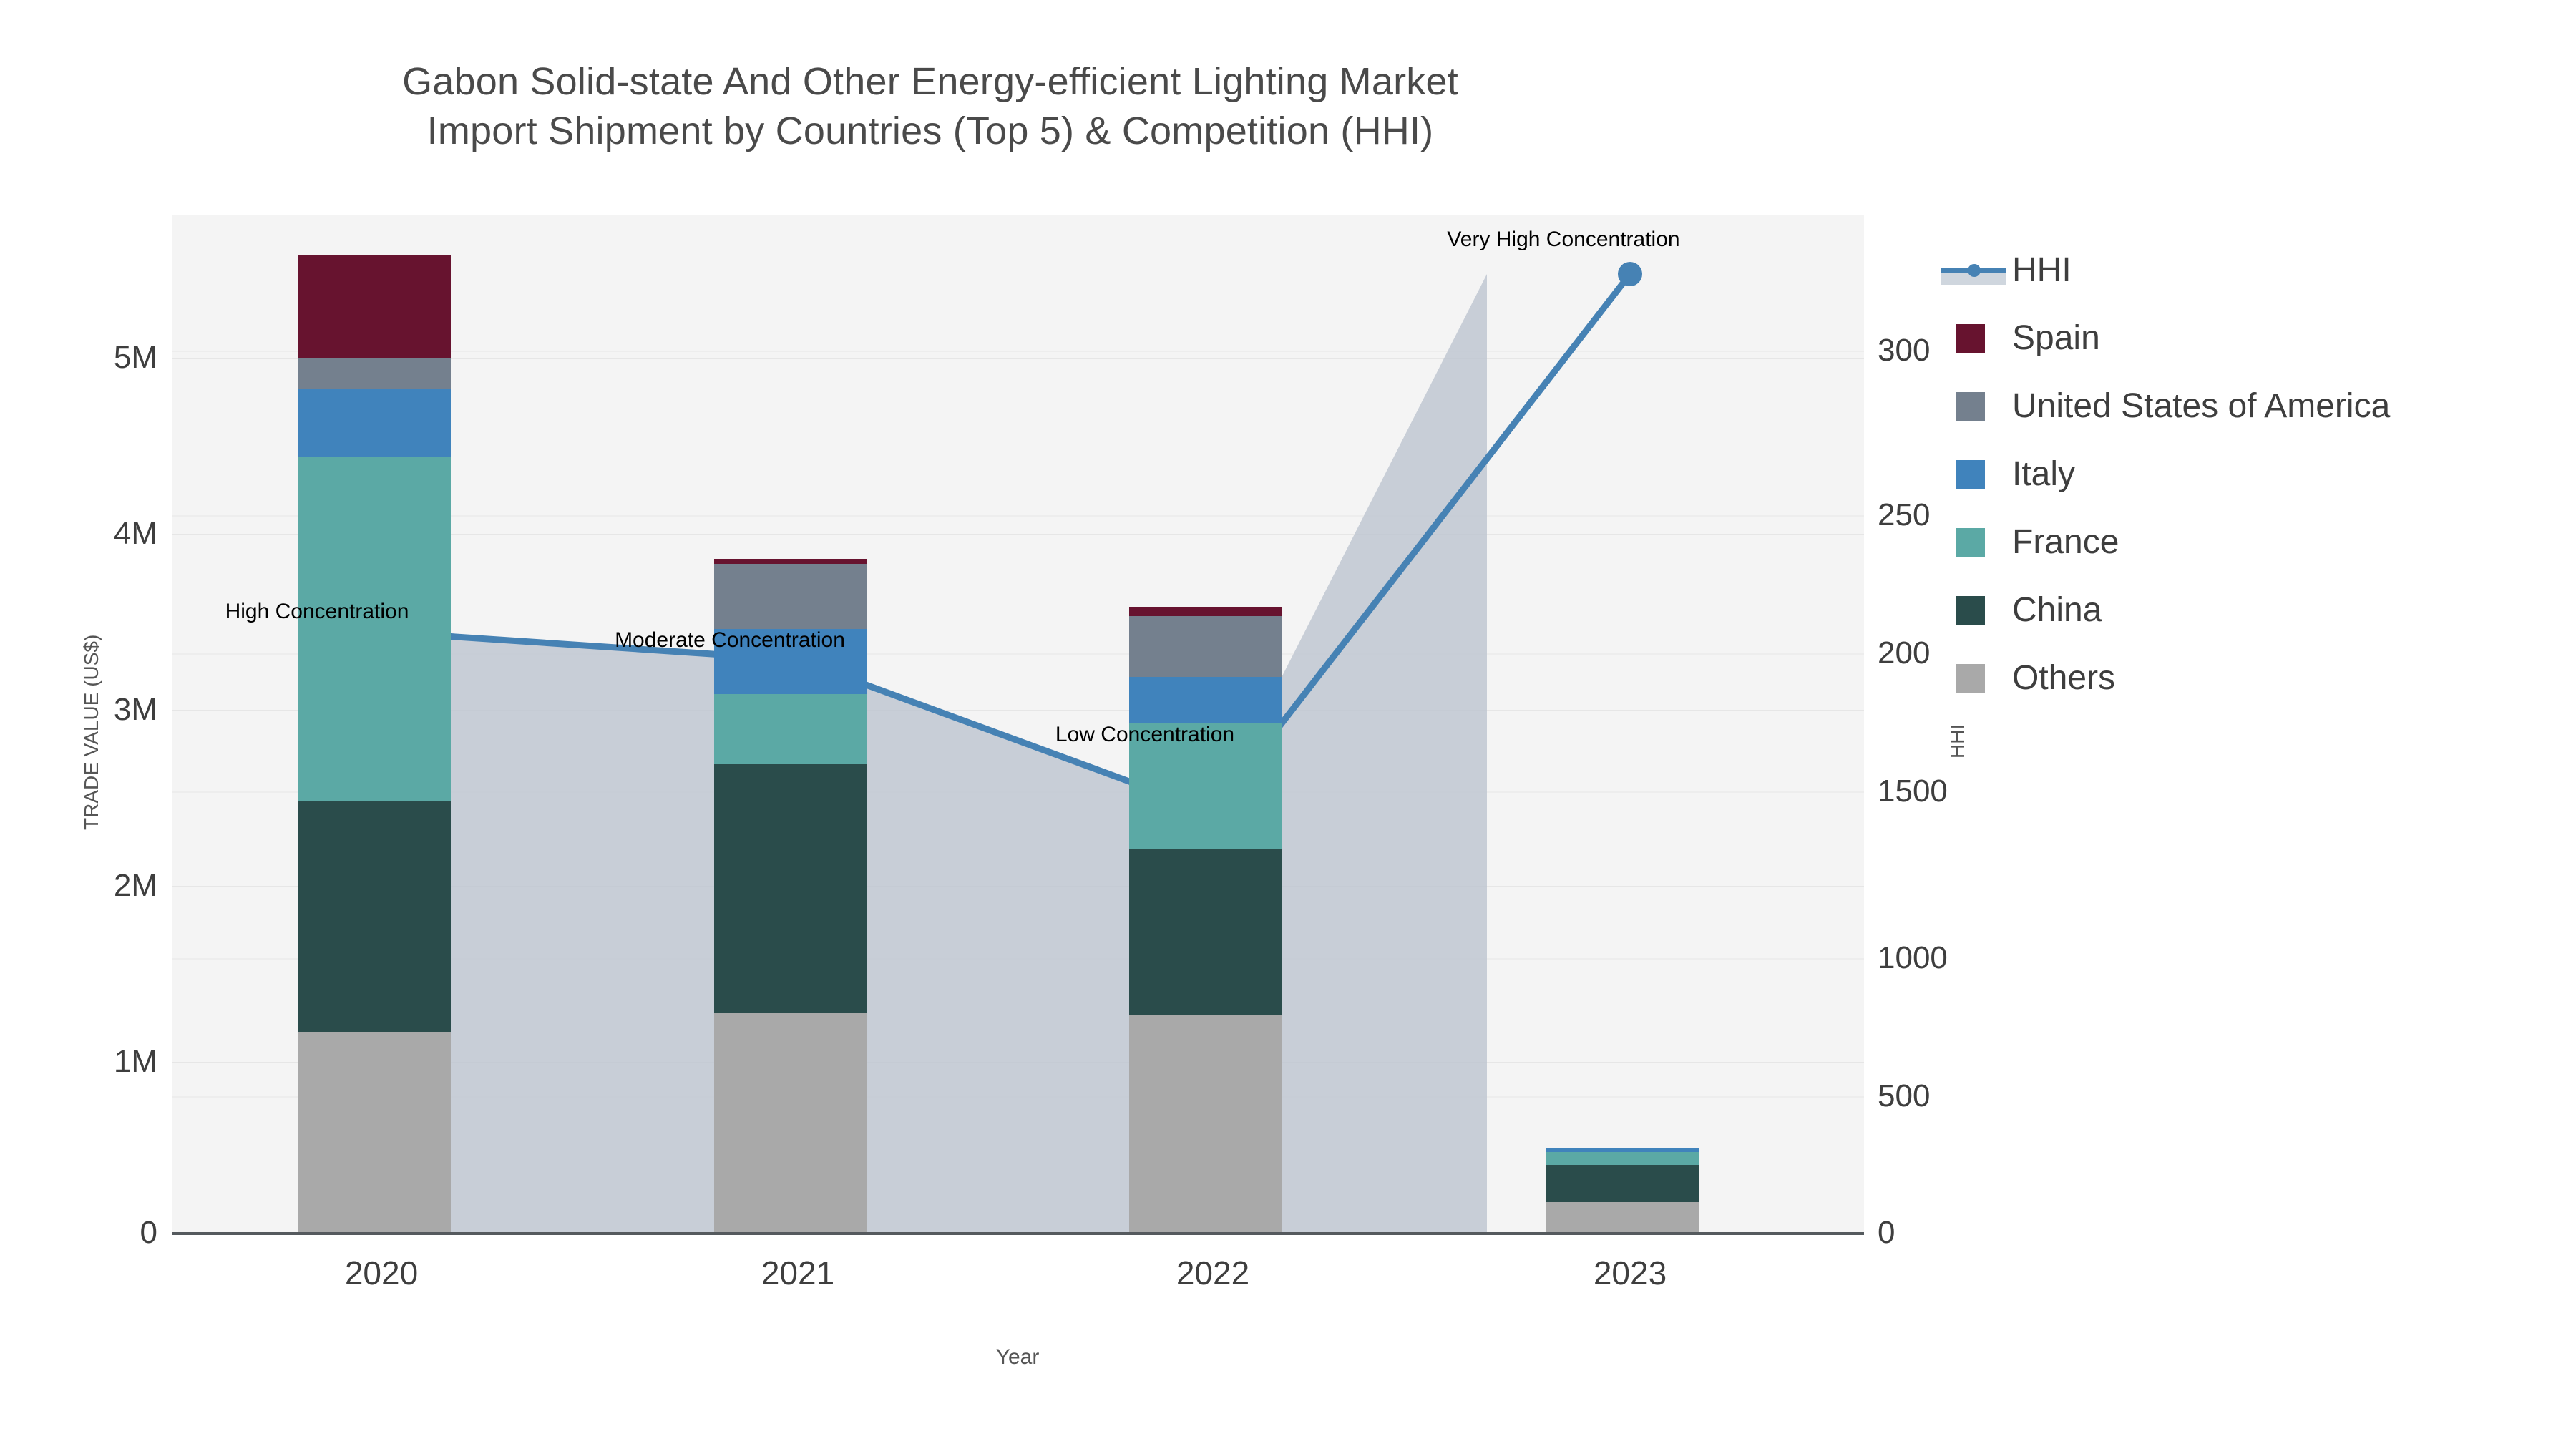 The height and width of the screenshot is (1449, 2576). Describe the element at coordinates (1018, 1233) in the screenshot. I see `x-axis-line` at that location.